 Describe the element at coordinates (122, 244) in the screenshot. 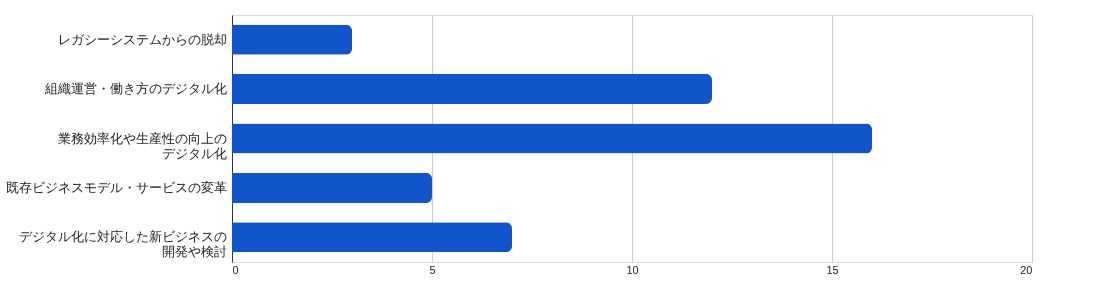

I see `y-tick-label: デジタル化に対応した新ビジネスの開発や検討` at that location.